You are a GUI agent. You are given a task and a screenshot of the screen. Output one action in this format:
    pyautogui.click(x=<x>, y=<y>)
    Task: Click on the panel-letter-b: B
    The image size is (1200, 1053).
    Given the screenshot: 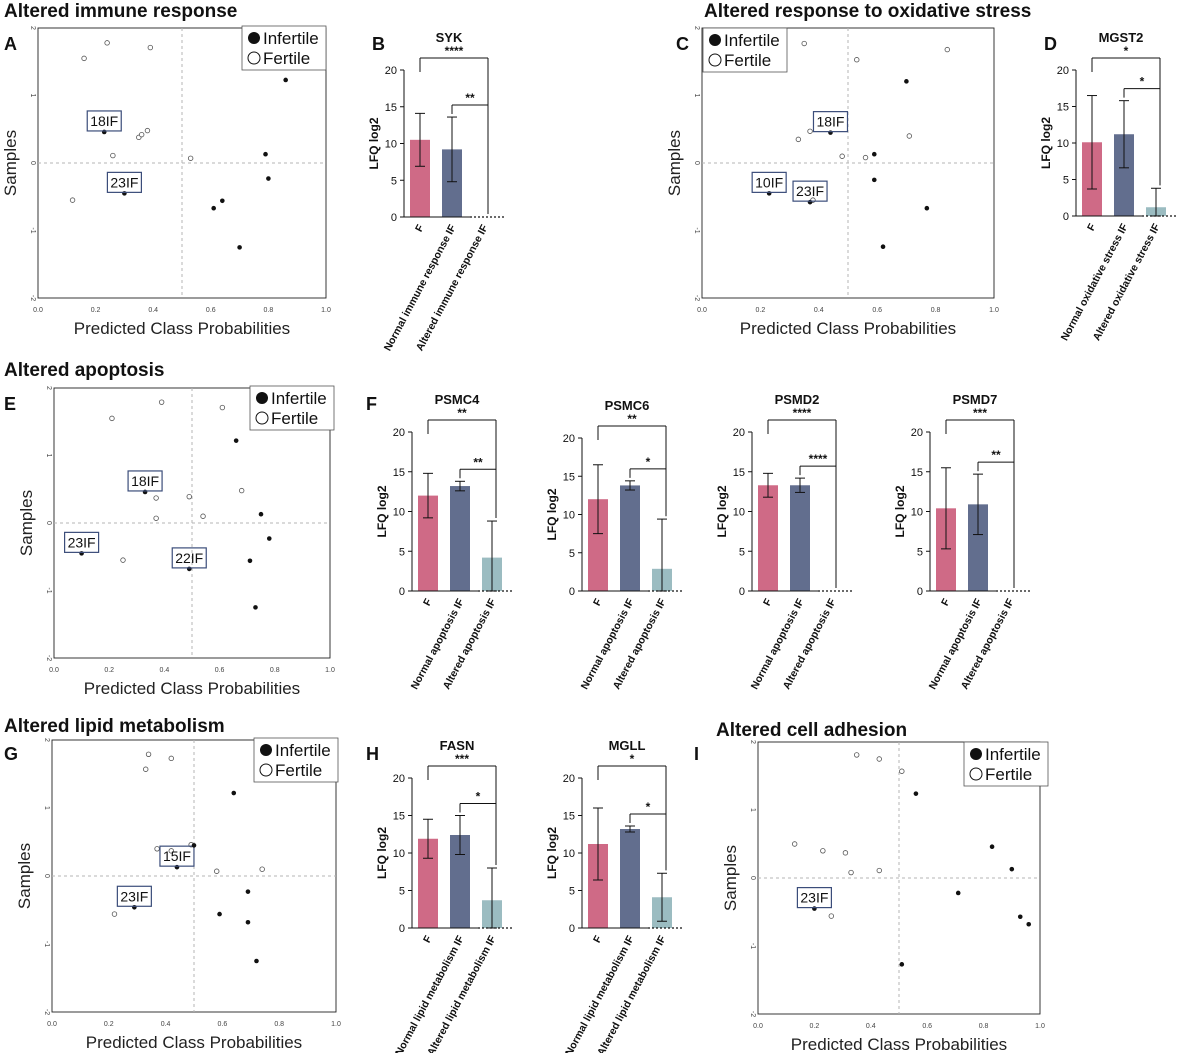 What is the action you would take?
    pyautogui.click(x=378, y=44)
    